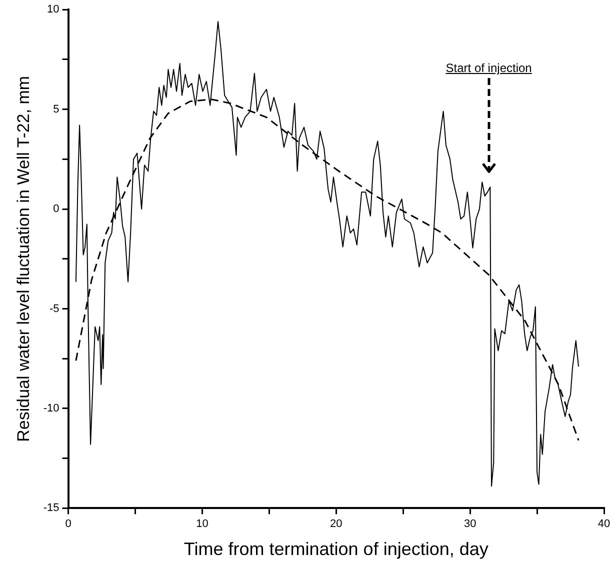 This screenshot has width=616, height=577. Describe the element at coordinates (68, 524) in the screenshot. I see `x-tick-label: 0` at that location.